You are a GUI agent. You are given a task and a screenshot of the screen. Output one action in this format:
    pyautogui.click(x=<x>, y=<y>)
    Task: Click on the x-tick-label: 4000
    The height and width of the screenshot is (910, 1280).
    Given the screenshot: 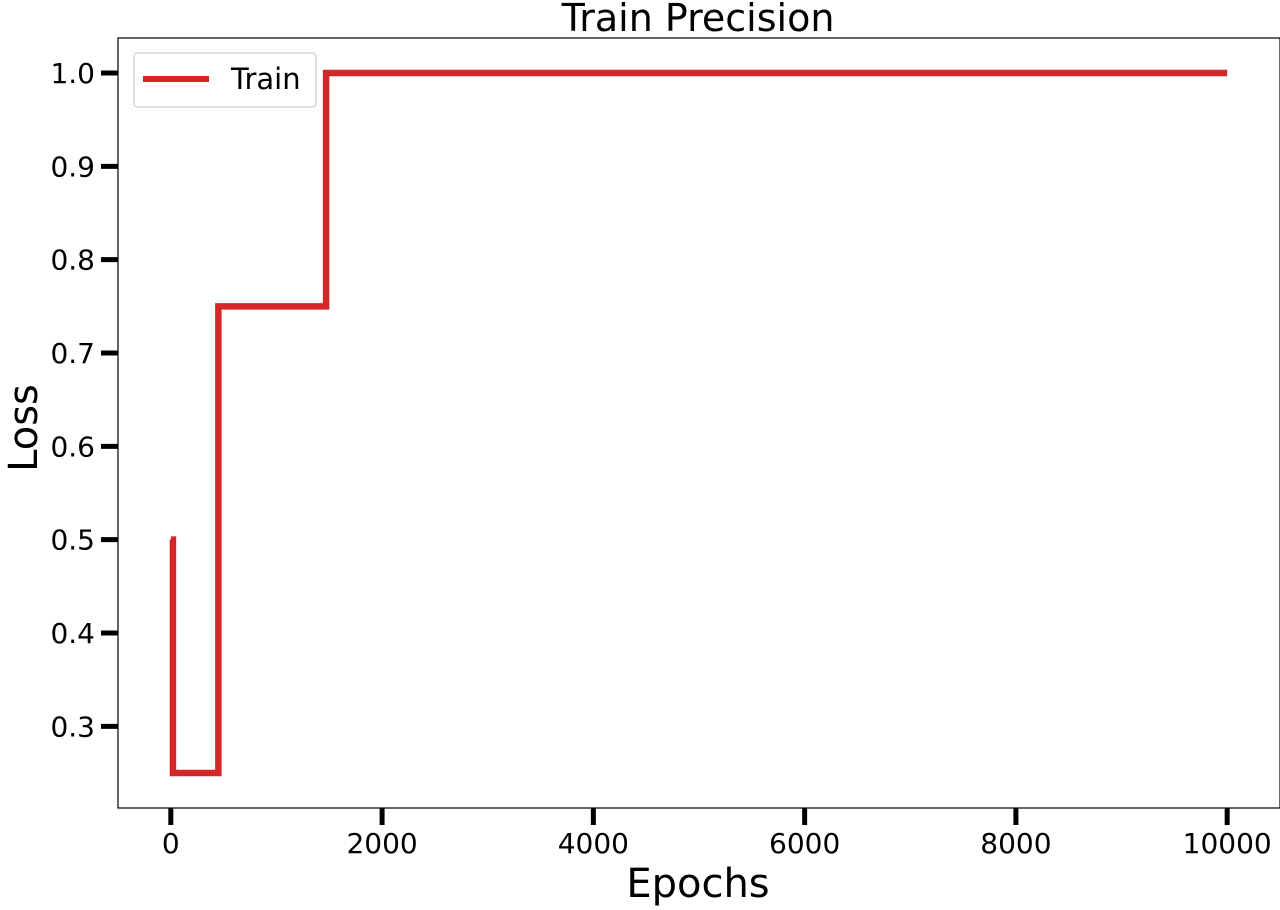 What is the action you would take?
    pyautogui.click(x=593, y=843)
    